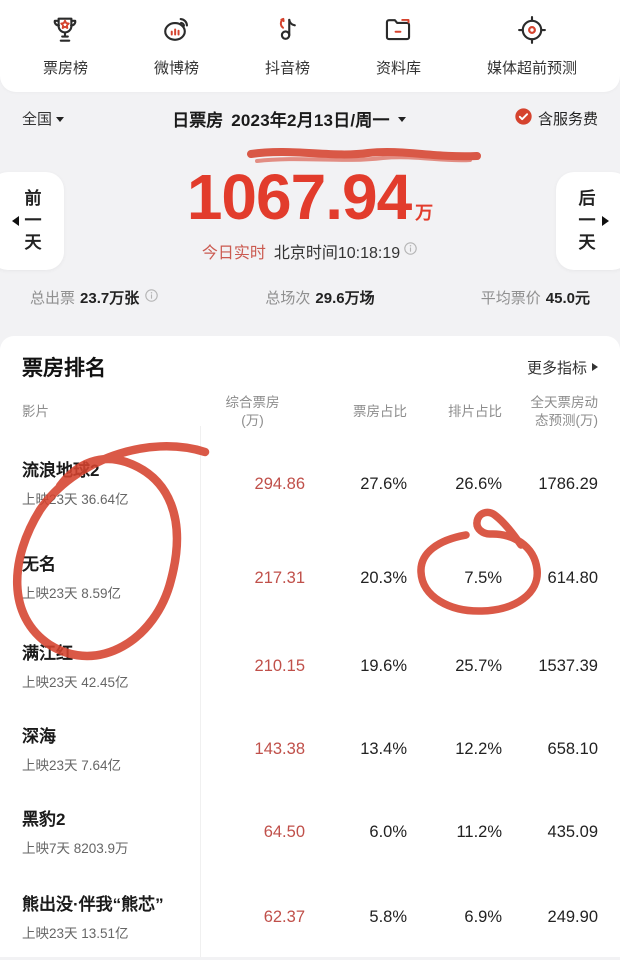 This screenshot has width=620, height=960. Describe the element at coordinates (93, 904) in the screenshot. I see `film-title: 熊出没·伴我“熊芯”` at that location.